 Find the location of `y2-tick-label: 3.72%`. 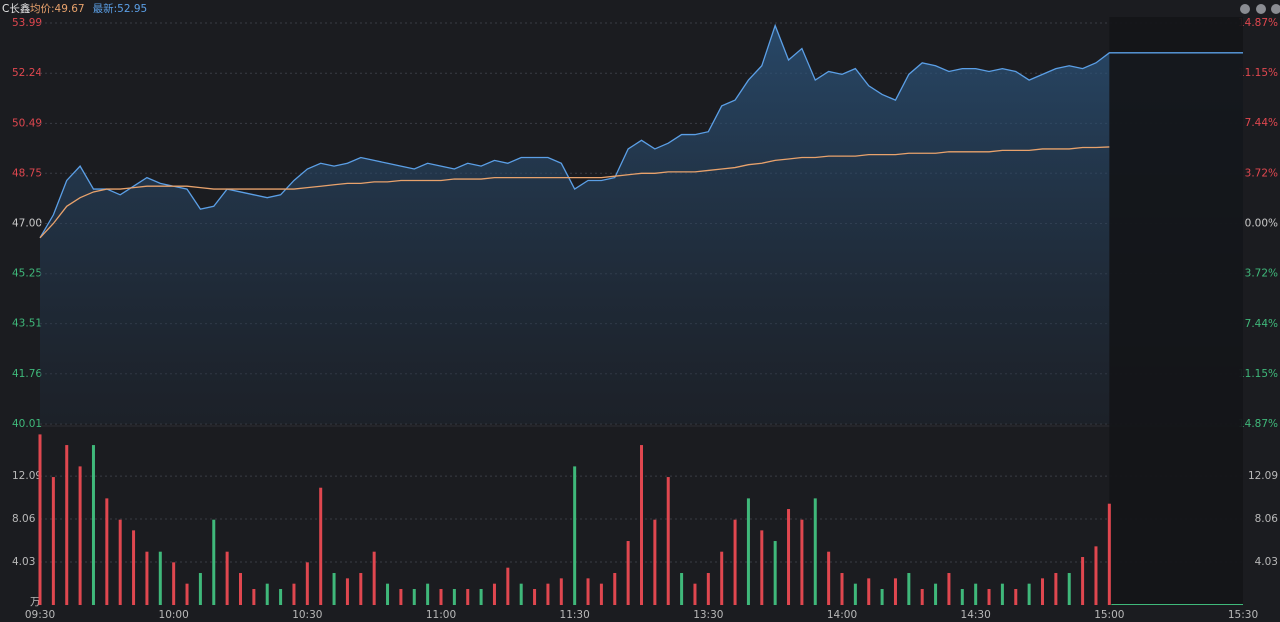

y2-tick-label: 3.72% is located at coordinates (1261, 173).